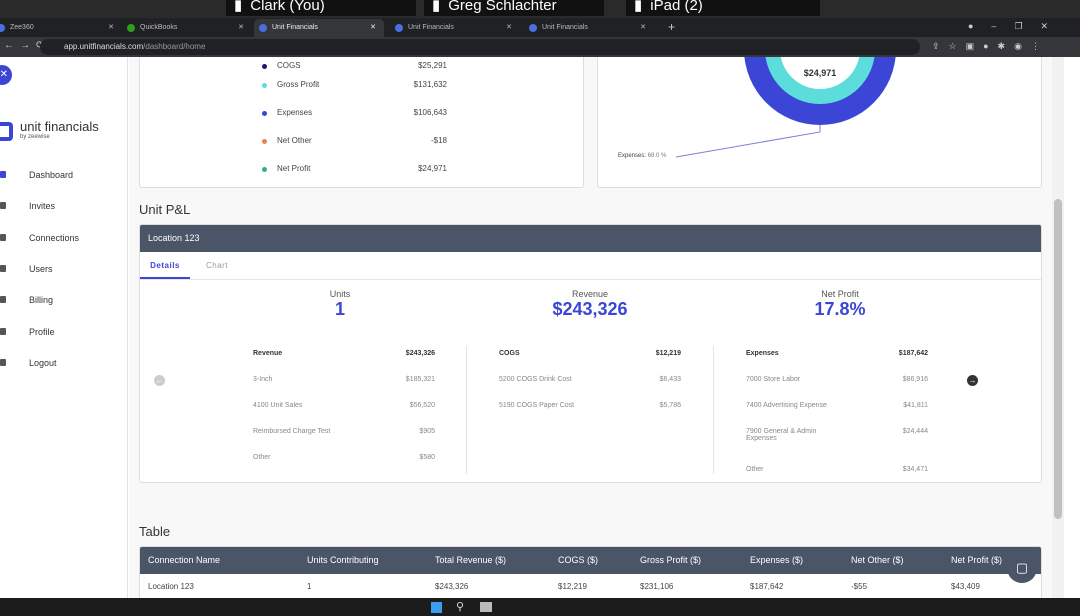 This screenshot has height=616, width=1080. Describe the element at coordinates (289, 65) in the screenshot. I see `legend-label: COGS` at that location.